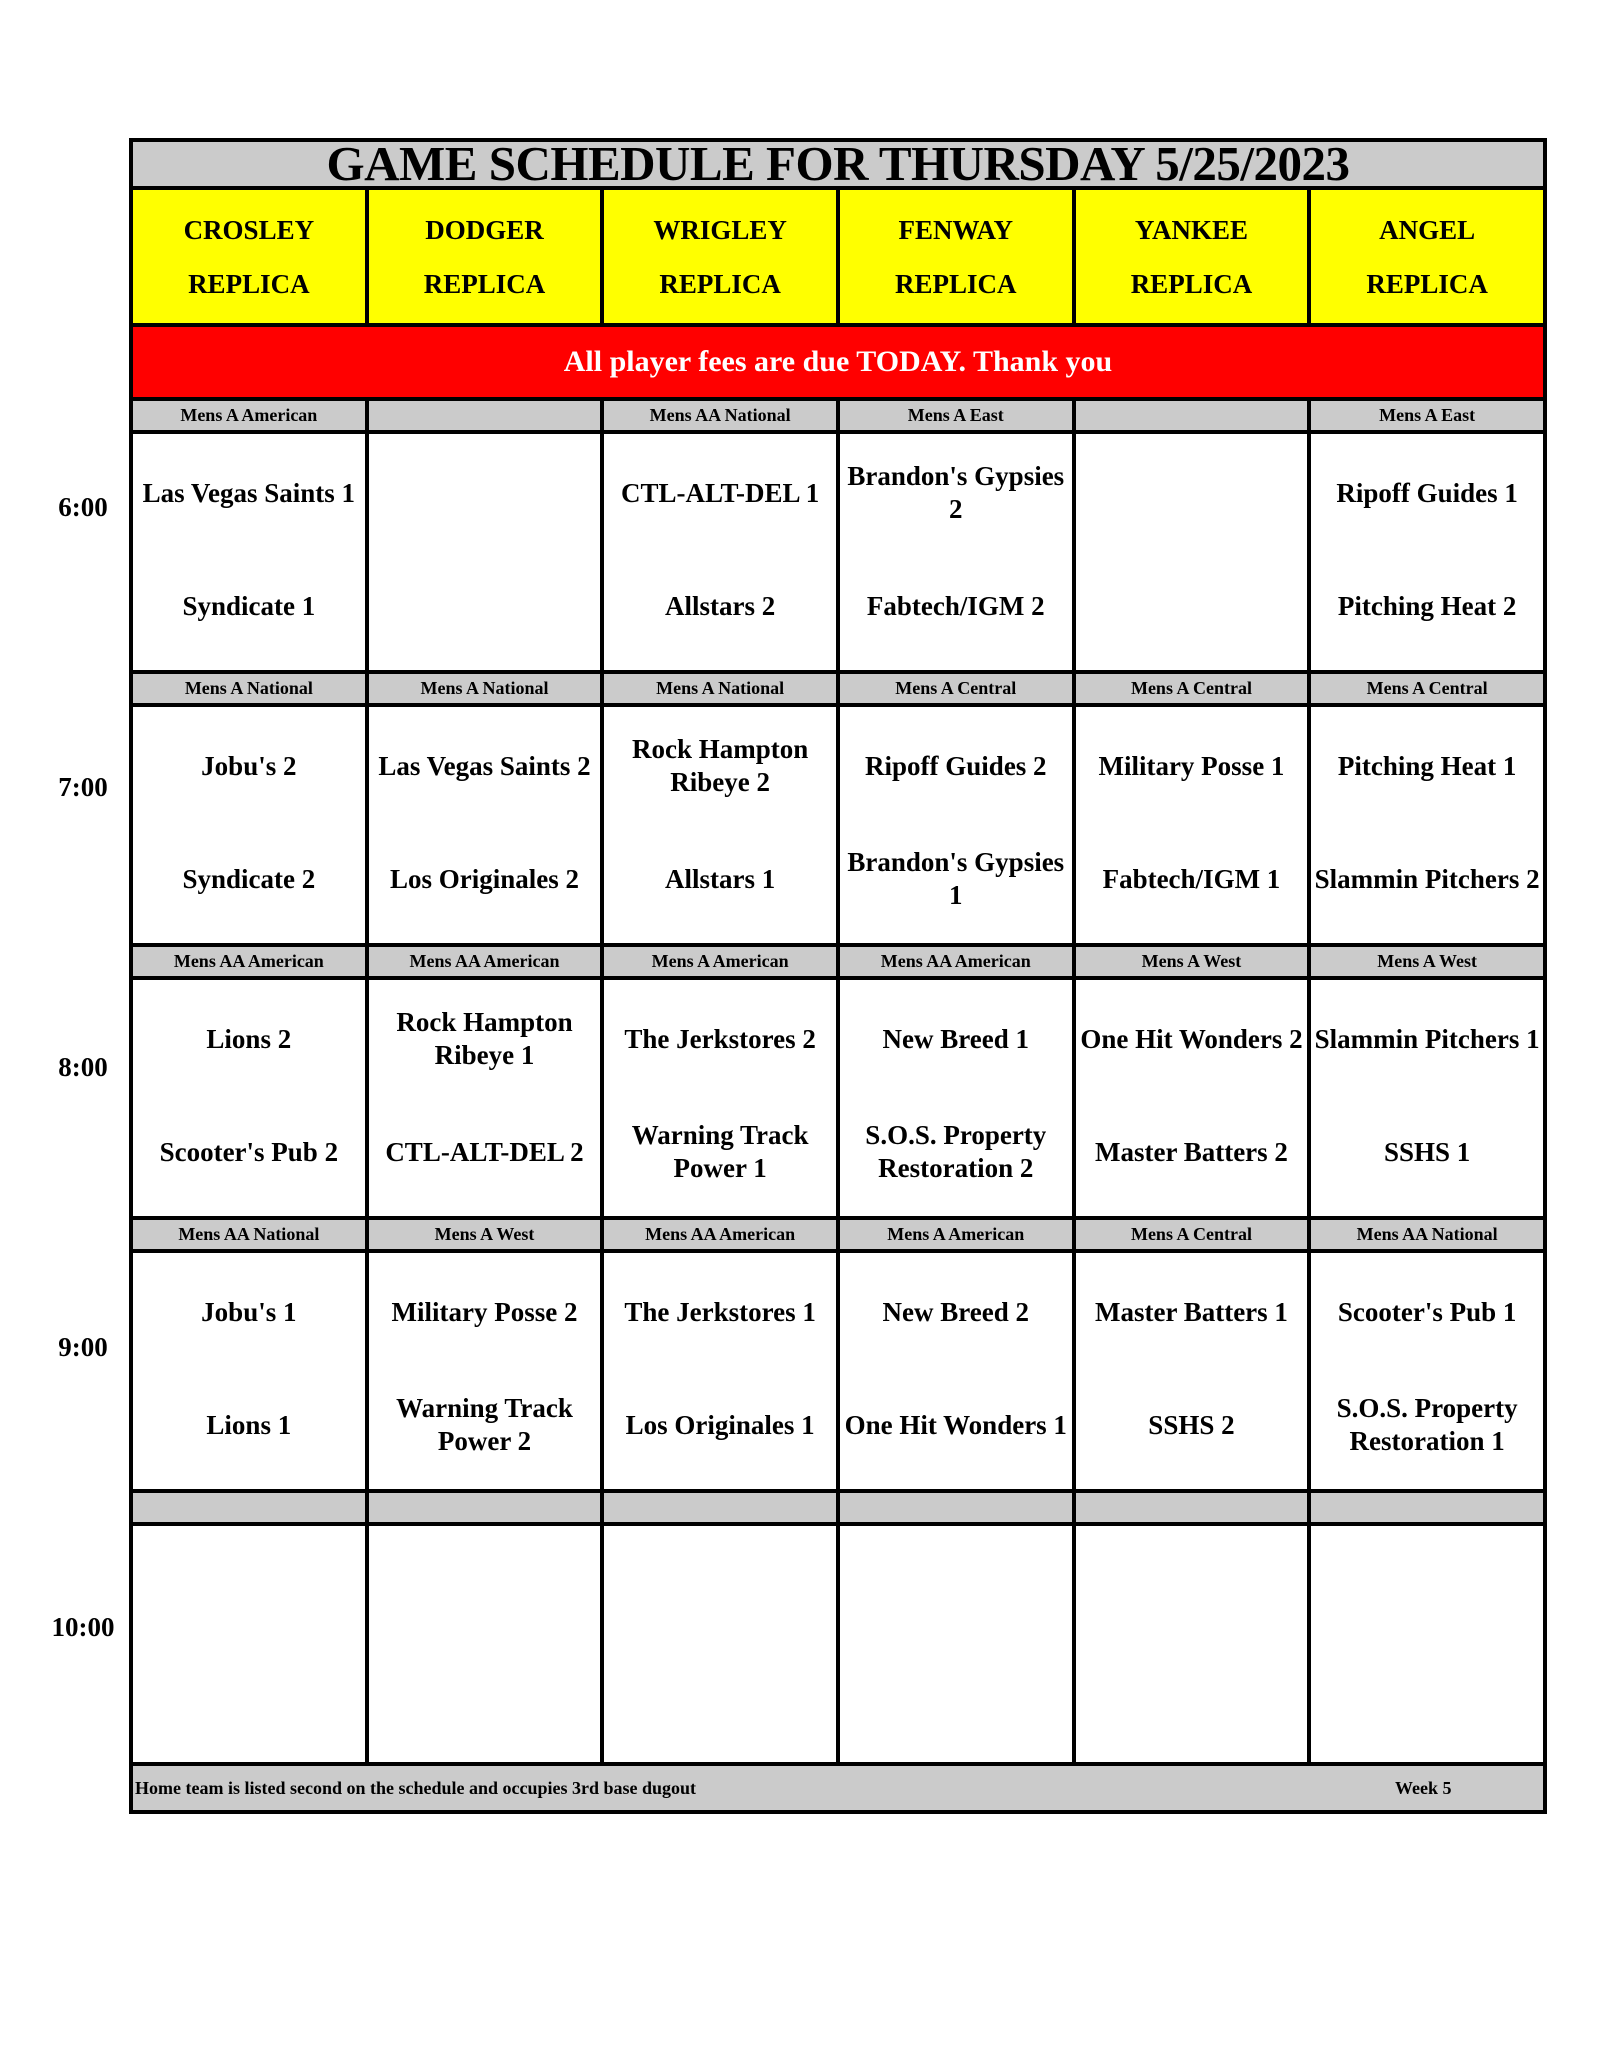 The width and height of the screenshot is (1600, 2071). Describe the element at coordinates (1191, 1424) in the screenshot. I see `home-team: SSHS 2` at that location.